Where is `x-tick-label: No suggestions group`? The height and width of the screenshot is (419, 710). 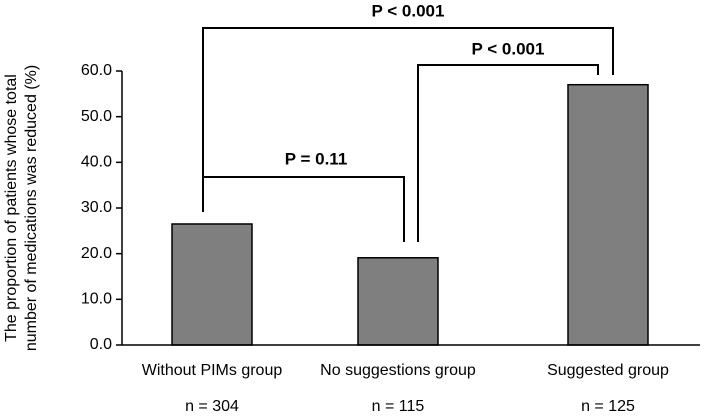
x-tick-label: No suggestions group is located at coordinates (398, 370).